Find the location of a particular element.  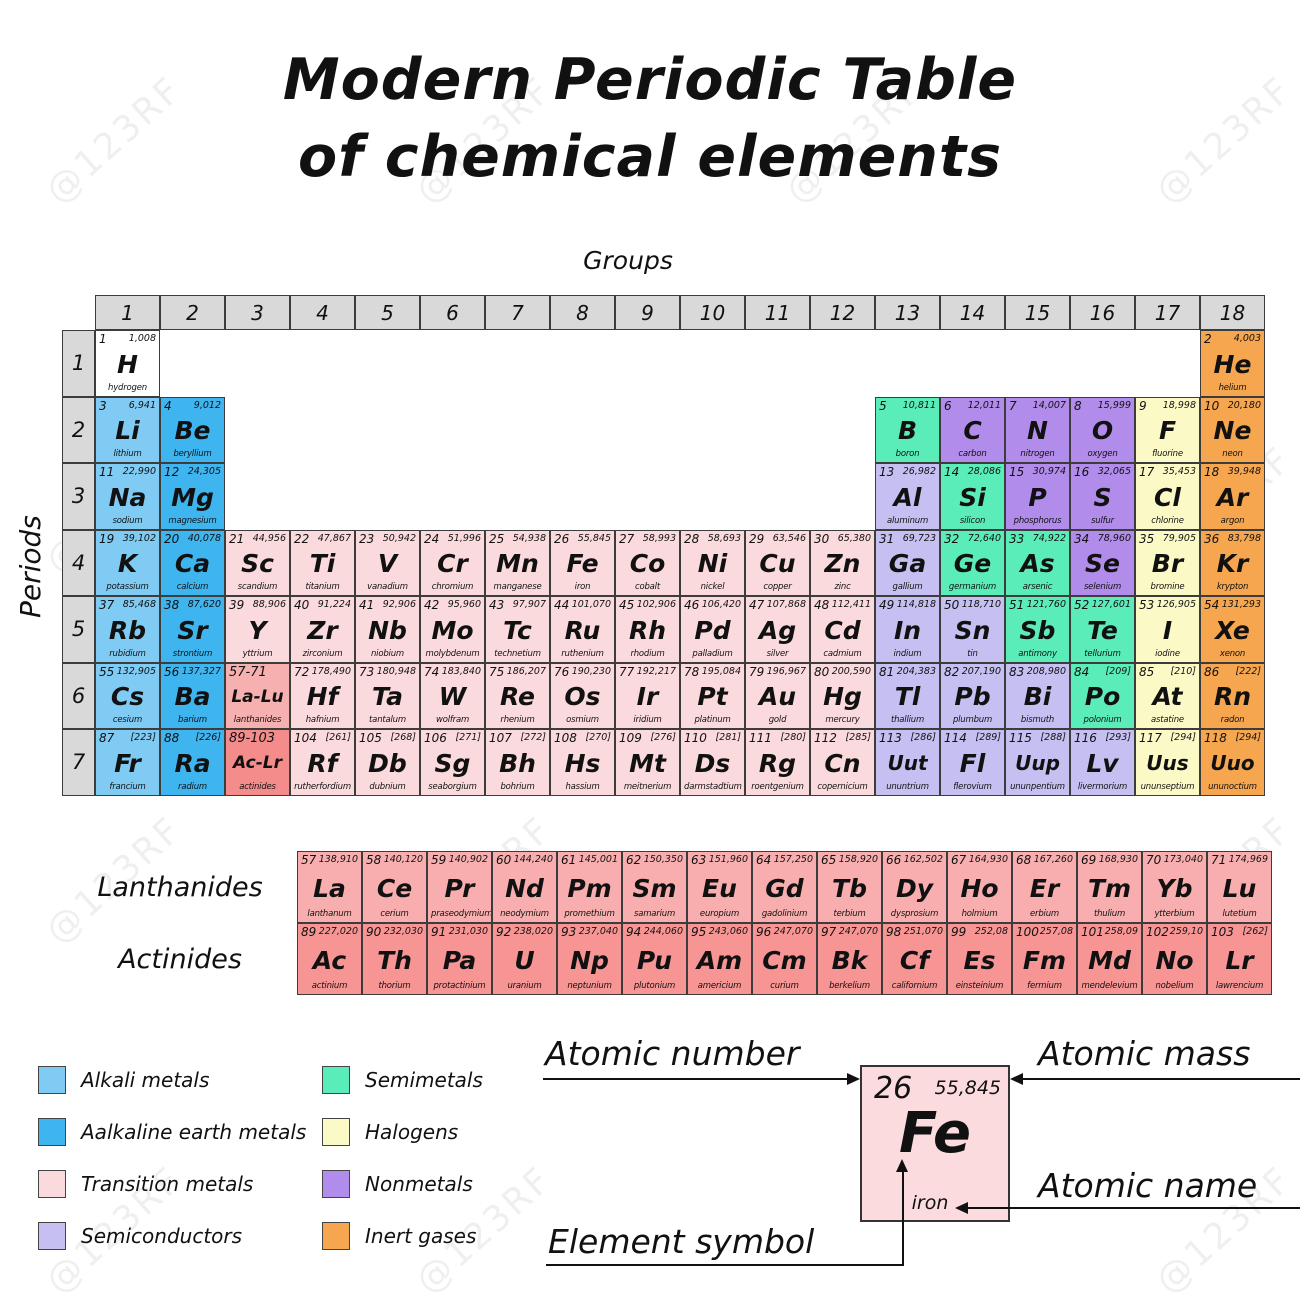

legend-item: Halogens is located at coordinates (390, 1132).